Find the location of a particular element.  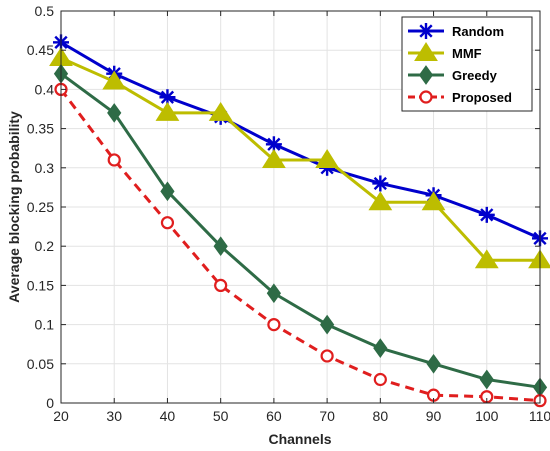

x-tick-label: 30 is located at coordinates (114, 416).